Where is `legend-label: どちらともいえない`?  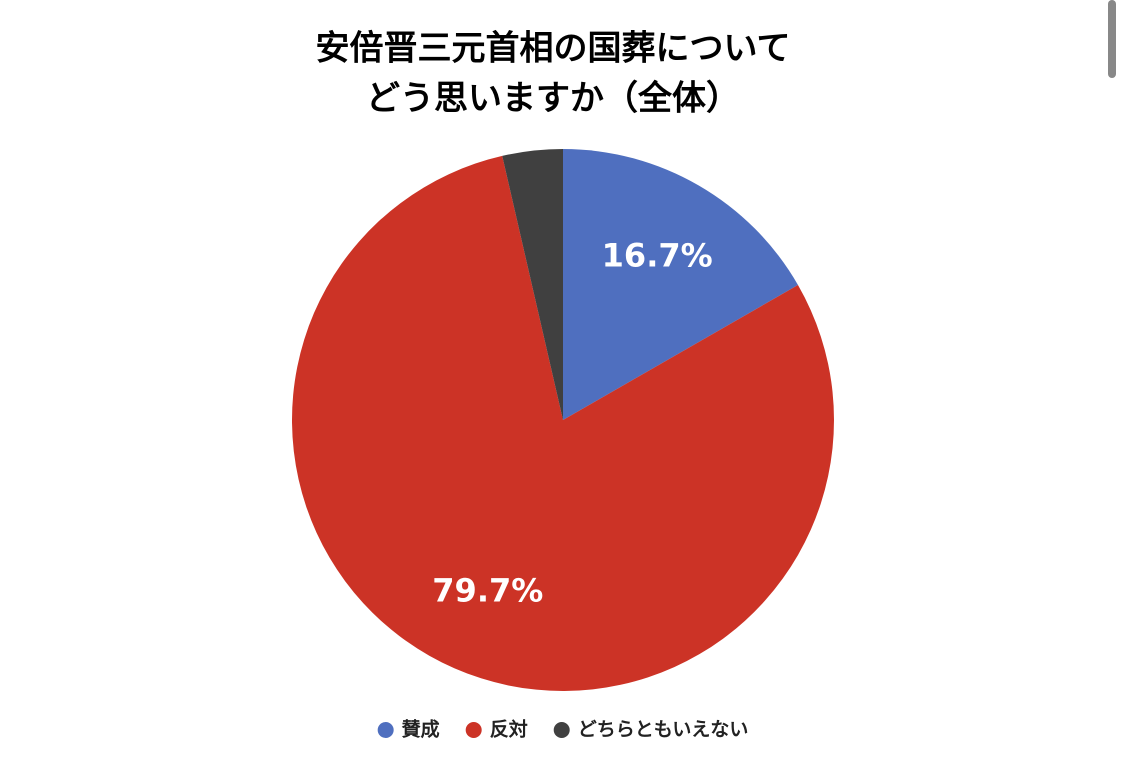
legend-label: どちらともいえない is located at coordinates (663, 730).